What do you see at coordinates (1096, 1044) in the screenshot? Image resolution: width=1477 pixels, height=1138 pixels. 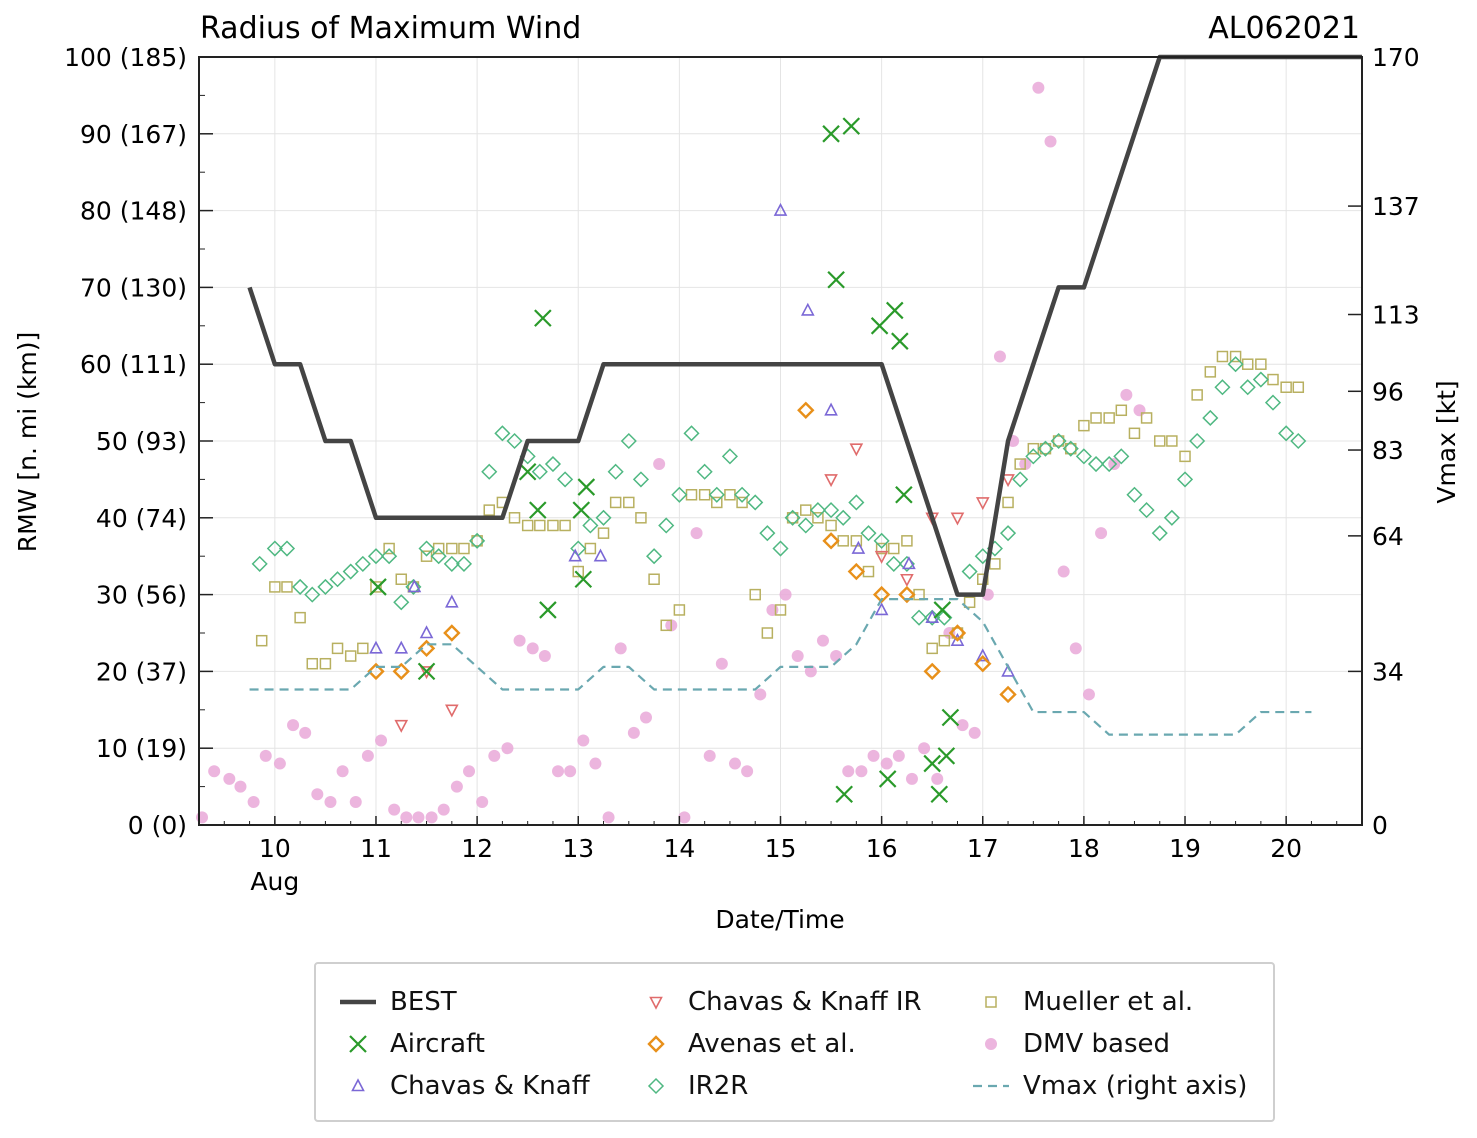 I see `legend-label: DMV based` at bounding box center [1096, 1044].